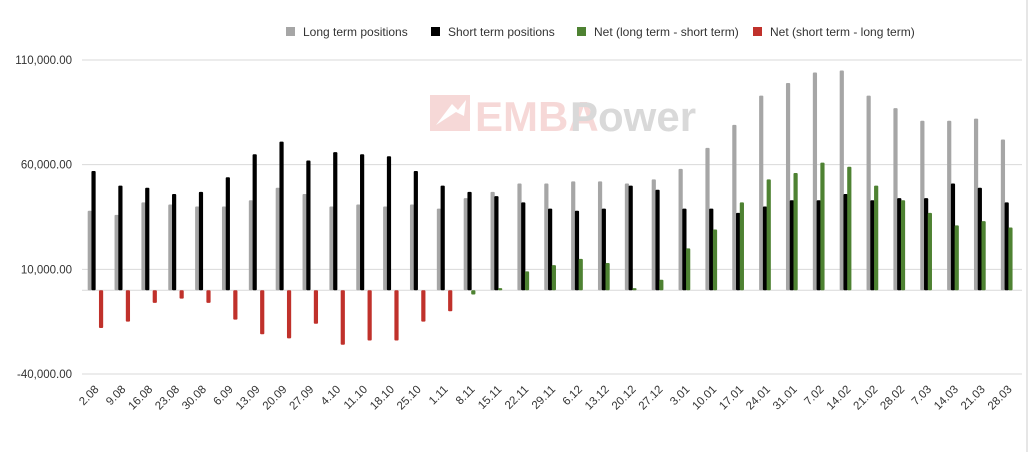  What do you see at coordinates (248, 398) in the screenshot?
I see `x-tick-label: 13.09` at bounding box center [248, 398].